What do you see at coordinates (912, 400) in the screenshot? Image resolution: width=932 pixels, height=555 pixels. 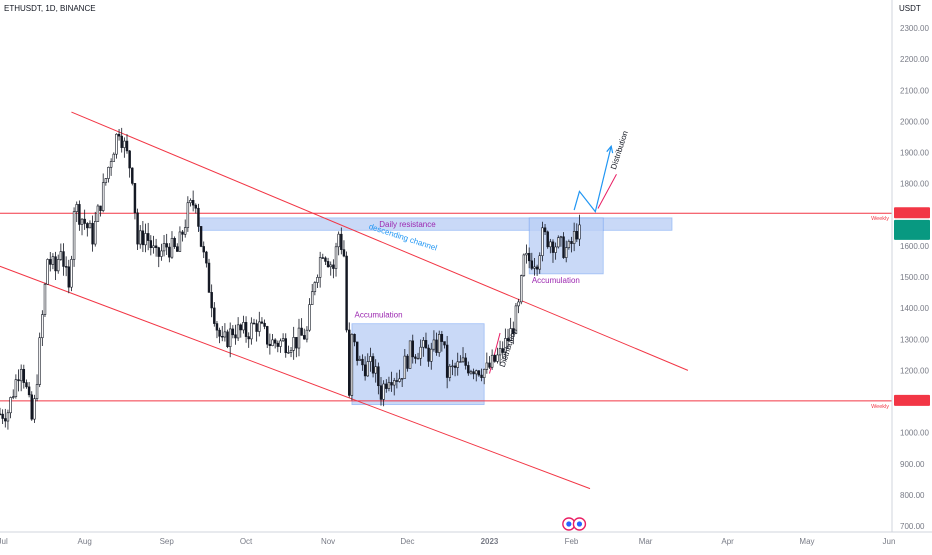 I see `weekly-support-badge-bg` at bounding box center [912, 400].